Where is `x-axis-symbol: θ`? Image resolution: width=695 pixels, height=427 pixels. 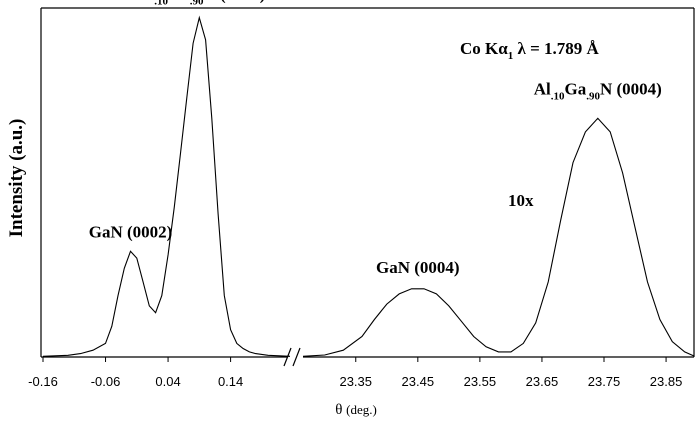 x-axis-symbol: θ is located at coordinates (340, 410).